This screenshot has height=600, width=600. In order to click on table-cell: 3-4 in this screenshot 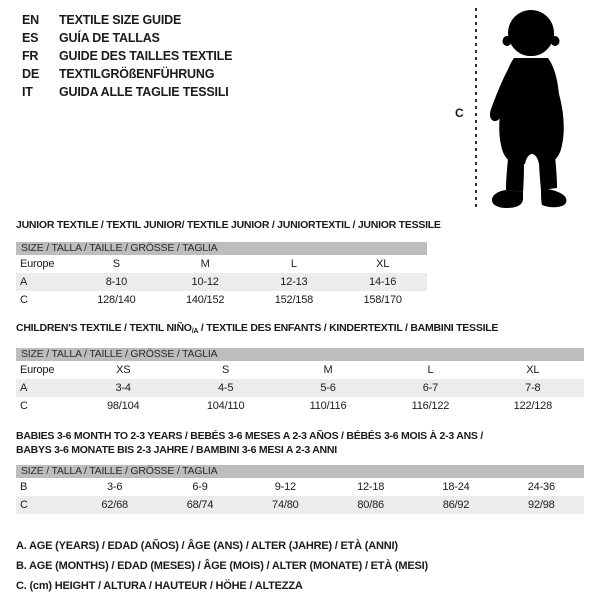, I will do `click(123, 388)`.